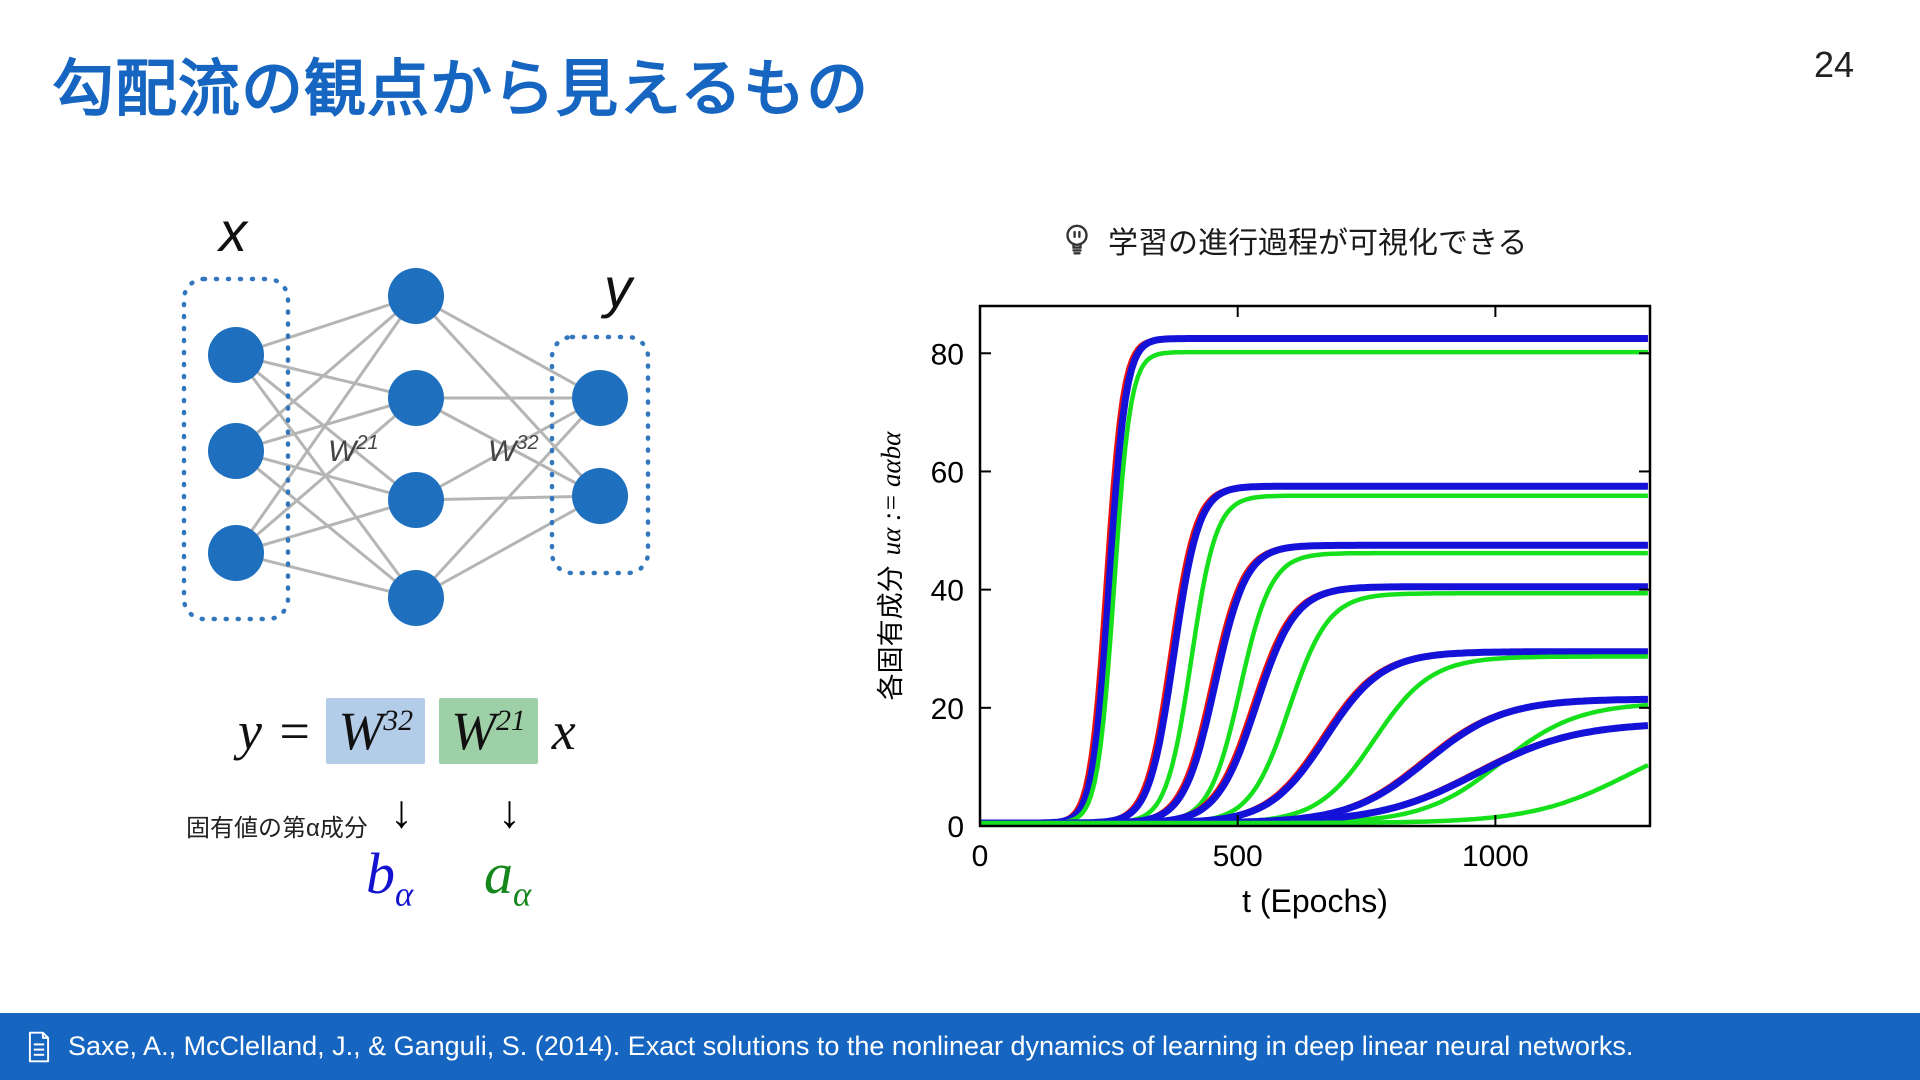 The image size is (1920, 1080). What do you see at coordinates (232, 231) in the screenshot?
I see `input-vector-label: x` at bounding box center [232, 231].